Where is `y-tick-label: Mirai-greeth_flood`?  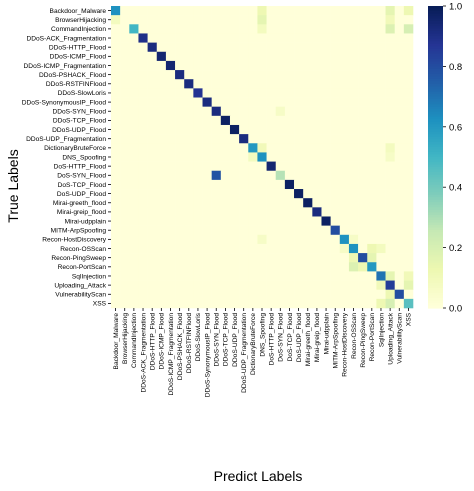 y-tick-label: Mirai-greeth_flood is located at coordinates (79, 203).